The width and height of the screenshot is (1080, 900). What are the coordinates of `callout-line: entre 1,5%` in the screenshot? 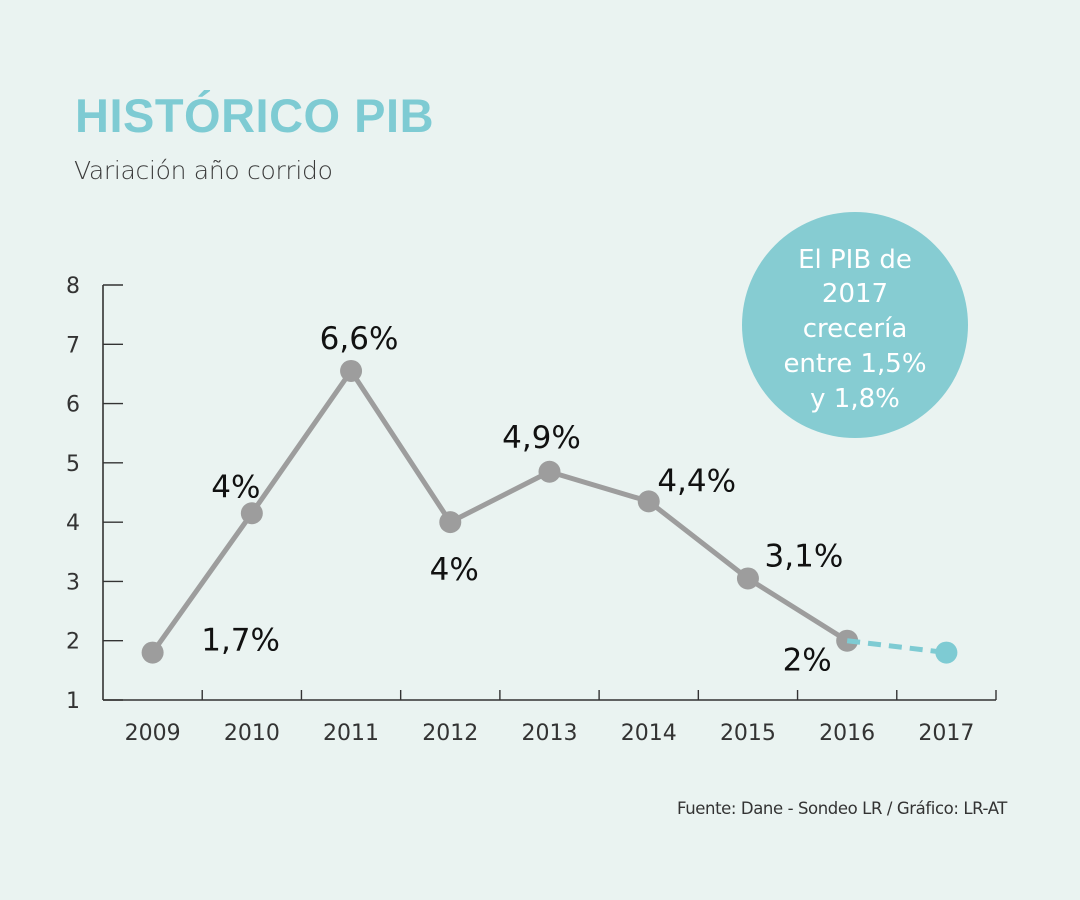 It's located at (854, 364).